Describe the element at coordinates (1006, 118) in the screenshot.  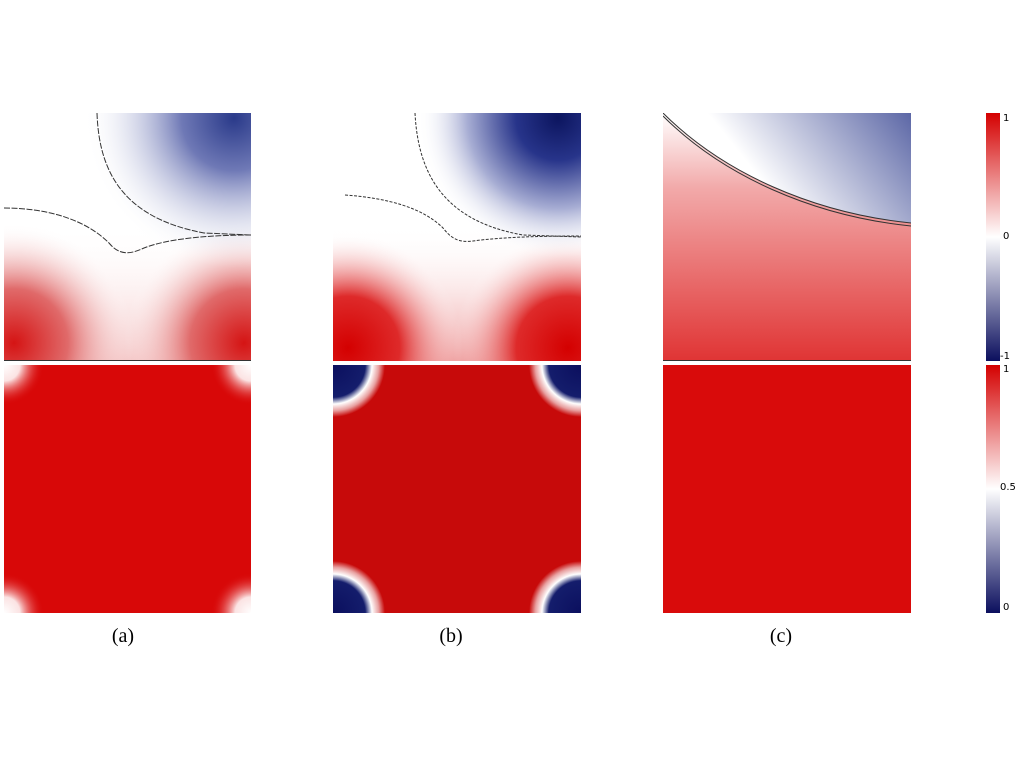
I see `colorbar-top-tick-max: 1` at that location.